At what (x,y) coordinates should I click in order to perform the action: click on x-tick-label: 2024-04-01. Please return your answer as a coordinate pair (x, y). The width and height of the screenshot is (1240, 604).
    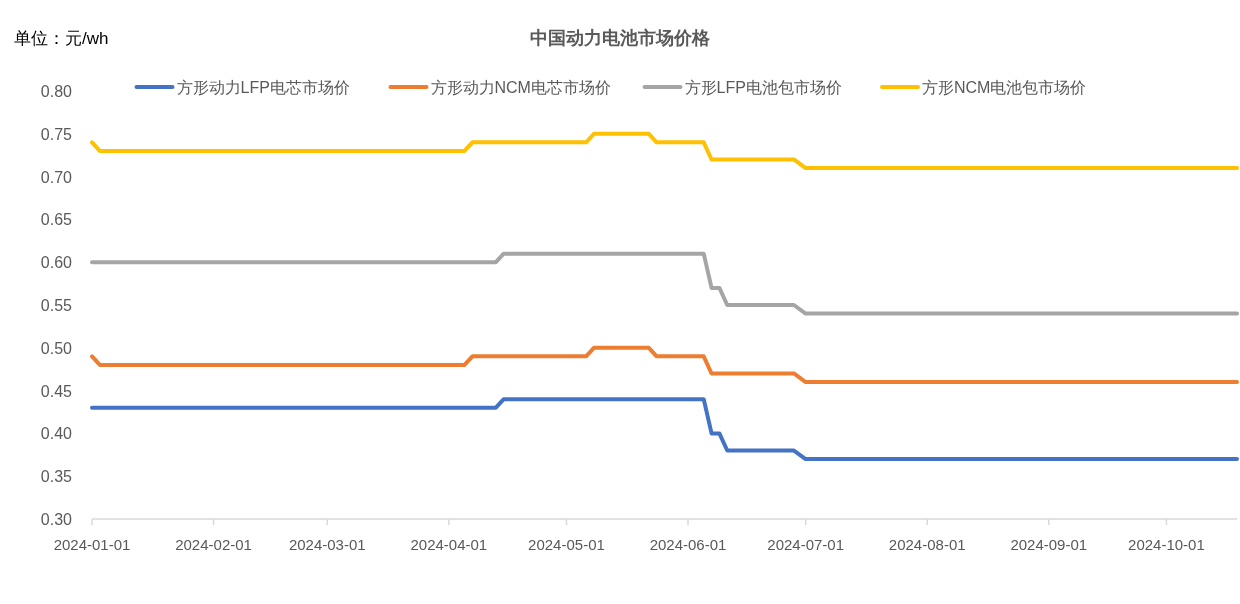
    Looking at the image, I should click on (449, 544).